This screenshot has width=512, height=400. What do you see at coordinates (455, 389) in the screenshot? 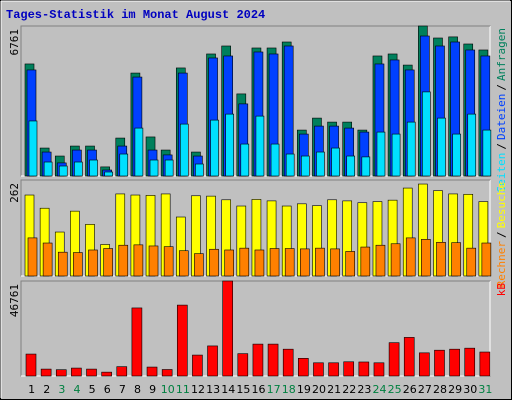
I see `x-tick-label: 29` at bounding box center [455, 389].